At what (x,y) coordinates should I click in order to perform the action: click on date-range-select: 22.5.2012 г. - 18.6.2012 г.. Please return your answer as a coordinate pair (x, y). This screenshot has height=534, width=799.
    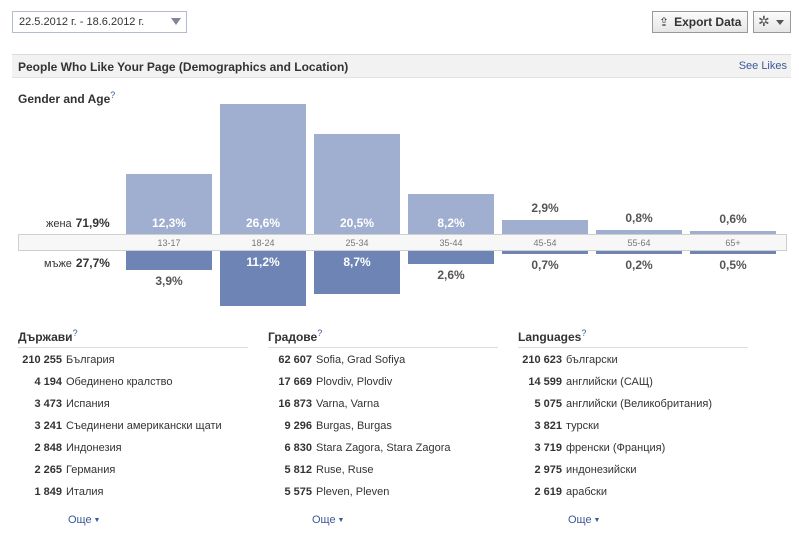
    Looking at the image, I should click on (99, 22).